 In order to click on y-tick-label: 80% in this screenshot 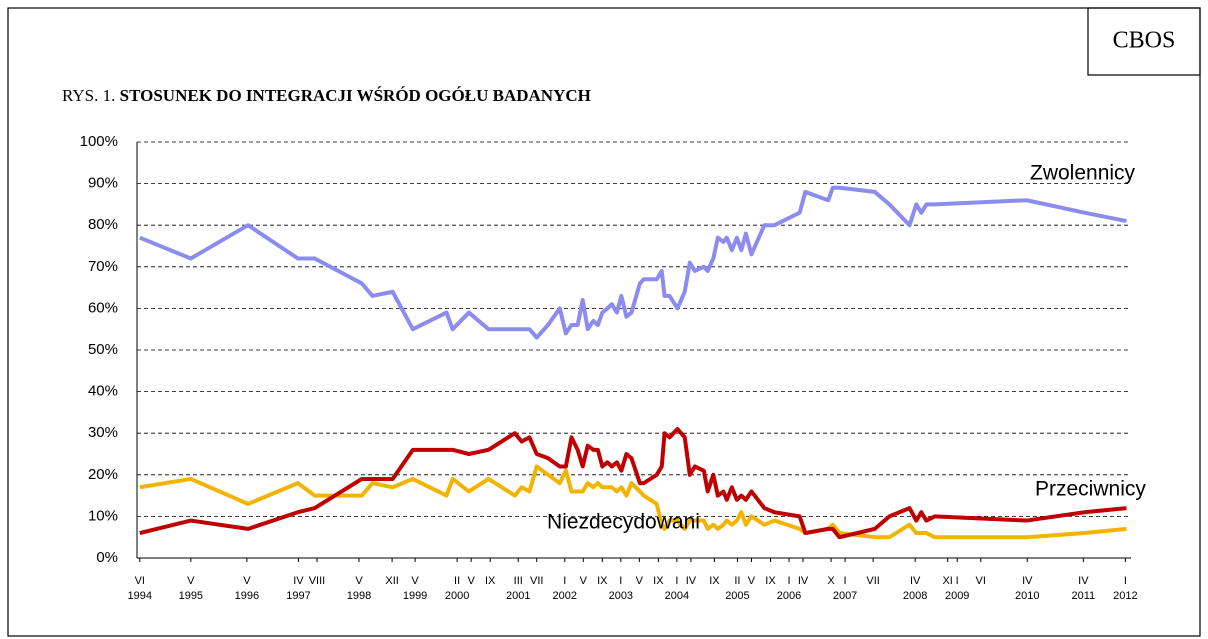, I will do `click(103, 224)`.